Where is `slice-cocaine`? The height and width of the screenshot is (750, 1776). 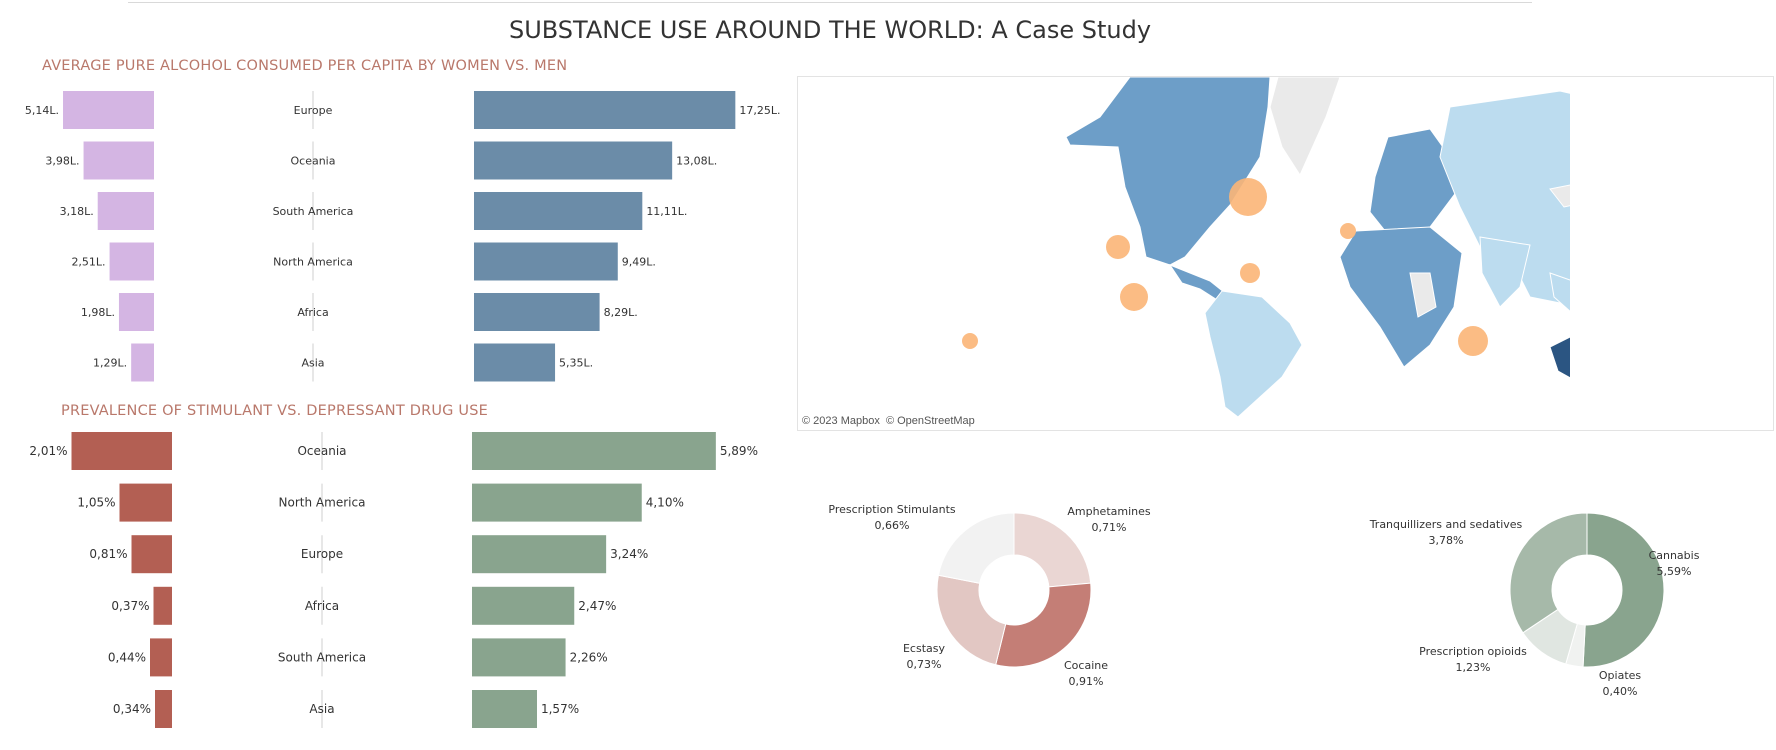 slice-cocaine is located at coordinates (1043, 625).